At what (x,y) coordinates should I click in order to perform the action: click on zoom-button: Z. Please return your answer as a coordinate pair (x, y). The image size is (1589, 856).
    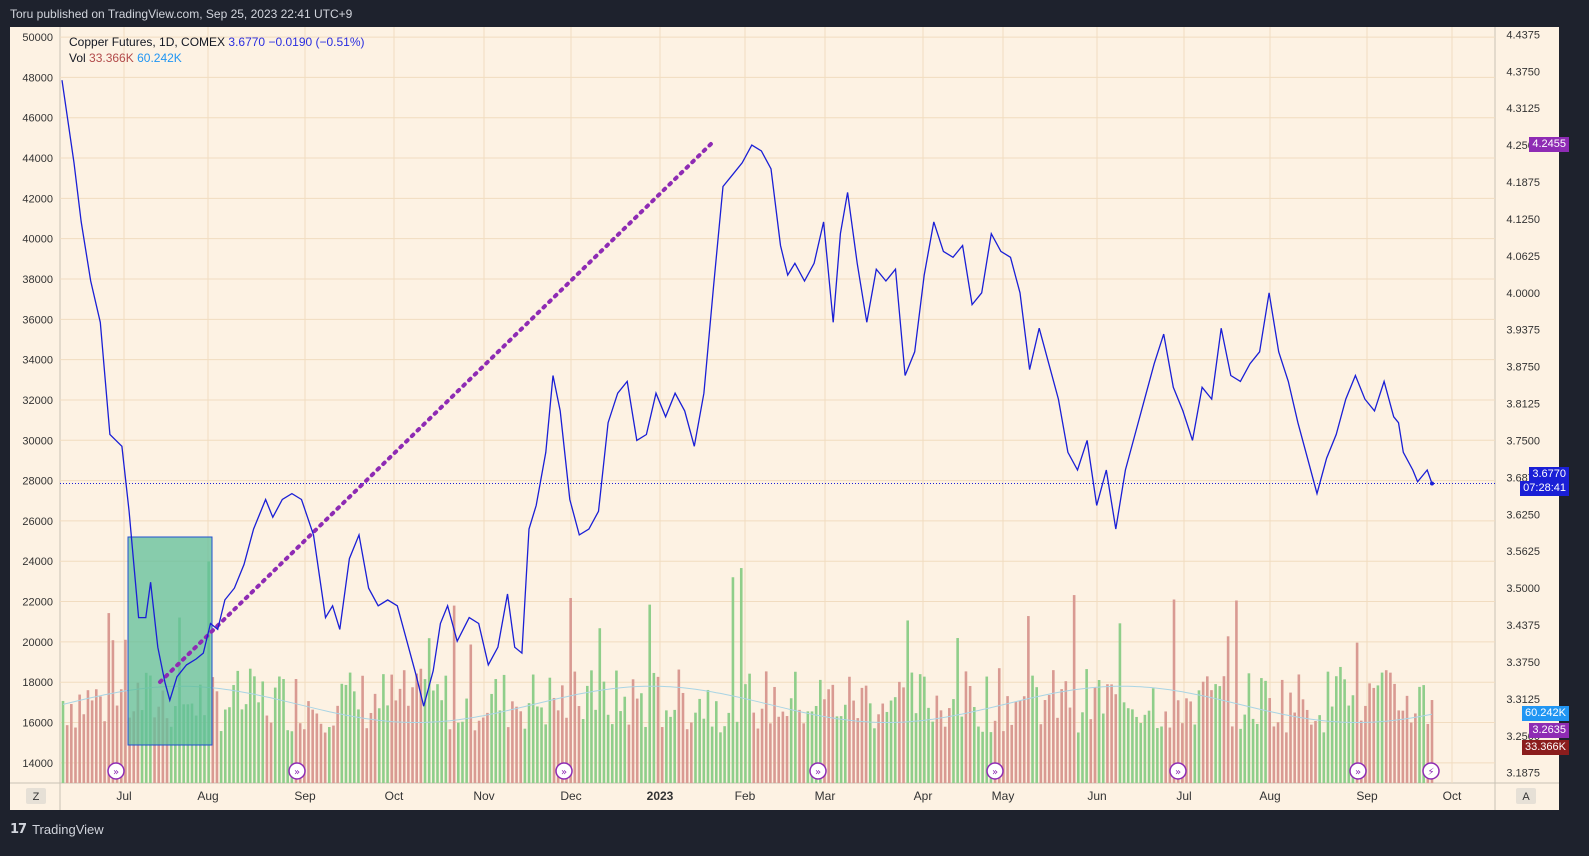
    Looking at the image, I should click on (36, 797).